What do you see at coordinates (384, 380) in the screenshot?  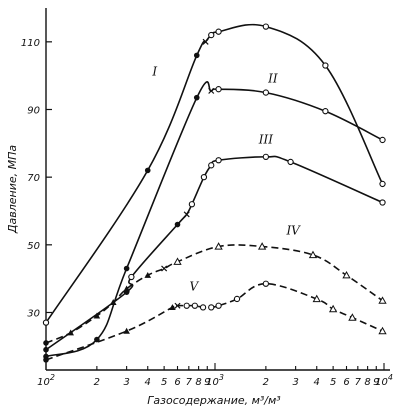 I see `x-tick-label: 10⁴` at bounding box center [384, 380].